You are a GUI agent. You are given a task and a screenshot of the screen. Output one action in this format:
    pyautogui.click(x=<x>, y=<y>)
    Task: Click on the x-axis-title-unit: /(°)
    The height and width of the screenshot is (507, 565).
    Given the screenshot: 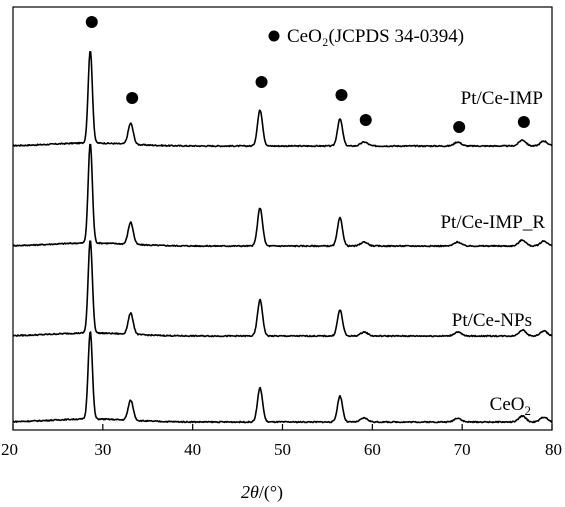 What is the action you would take?
    pyautogui.click(x=271, y=492)
    